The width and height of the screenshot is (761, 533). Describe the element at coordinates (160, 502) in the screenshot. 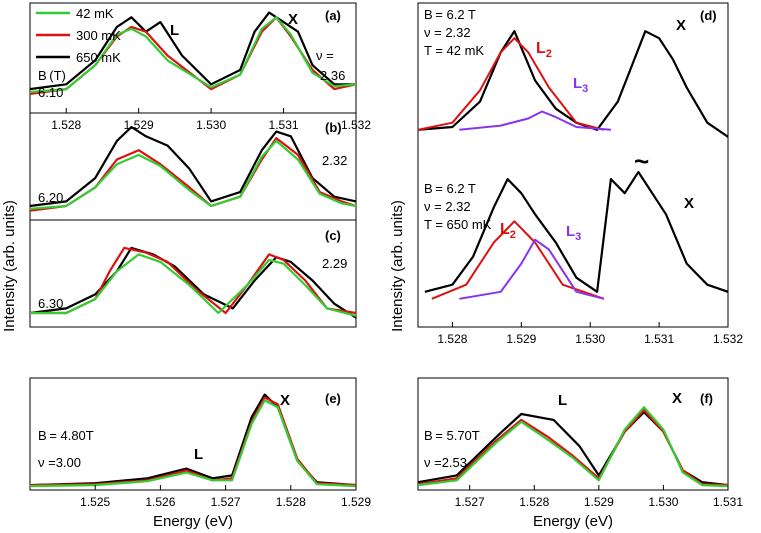

I see `x-tick-label-4-1: 1.526` at that location.